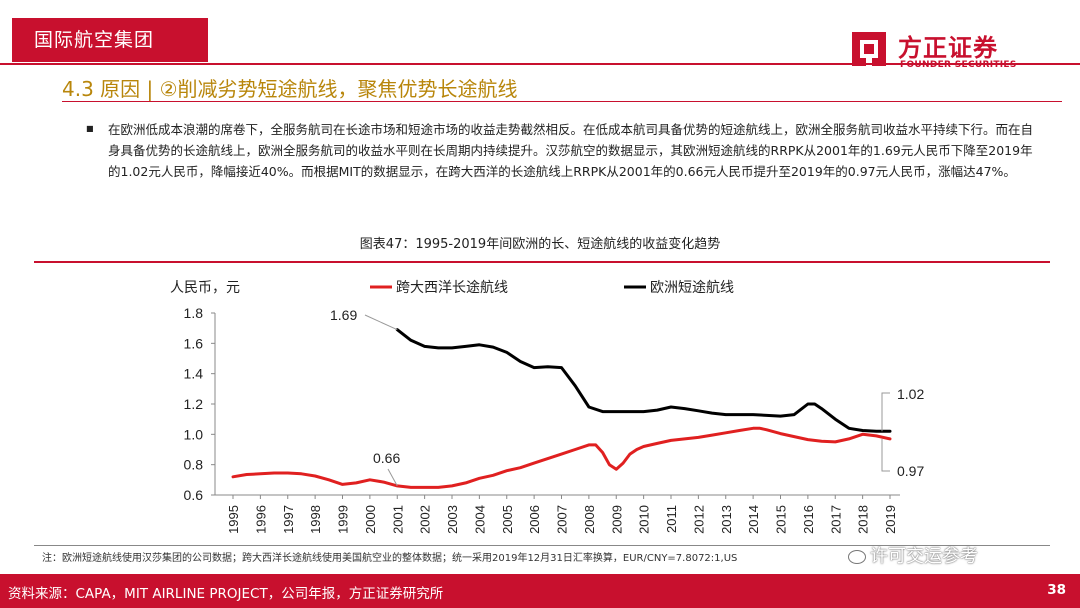 This screenshot has width=1080, height=608. What do you see at coordinates (958, 65) in the screenshot?
I see `logo-en-text: FOUNDER SECURITIES` at bounding box center [958, 65].